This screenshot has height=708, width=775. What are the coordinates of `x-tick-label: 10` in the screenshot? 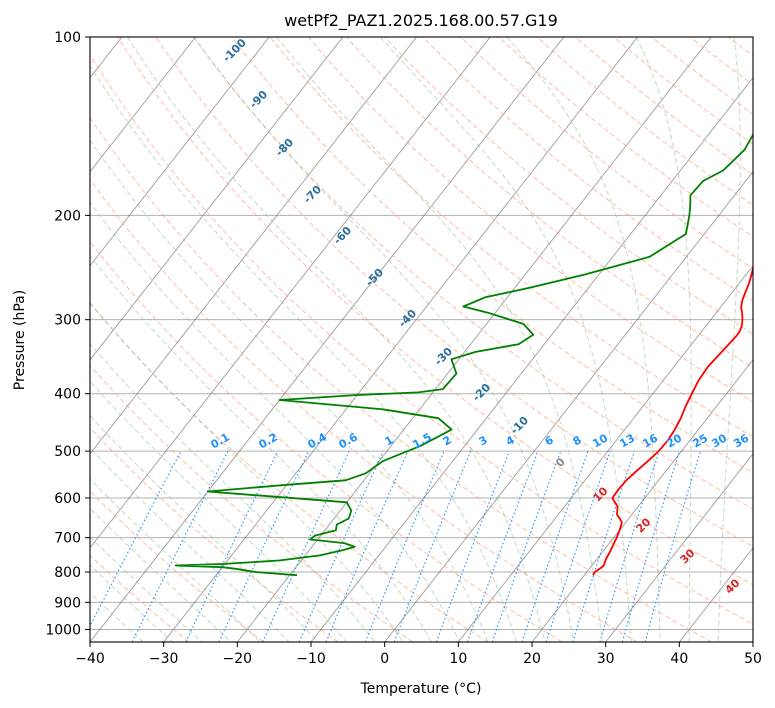 It's located at (458, 659).